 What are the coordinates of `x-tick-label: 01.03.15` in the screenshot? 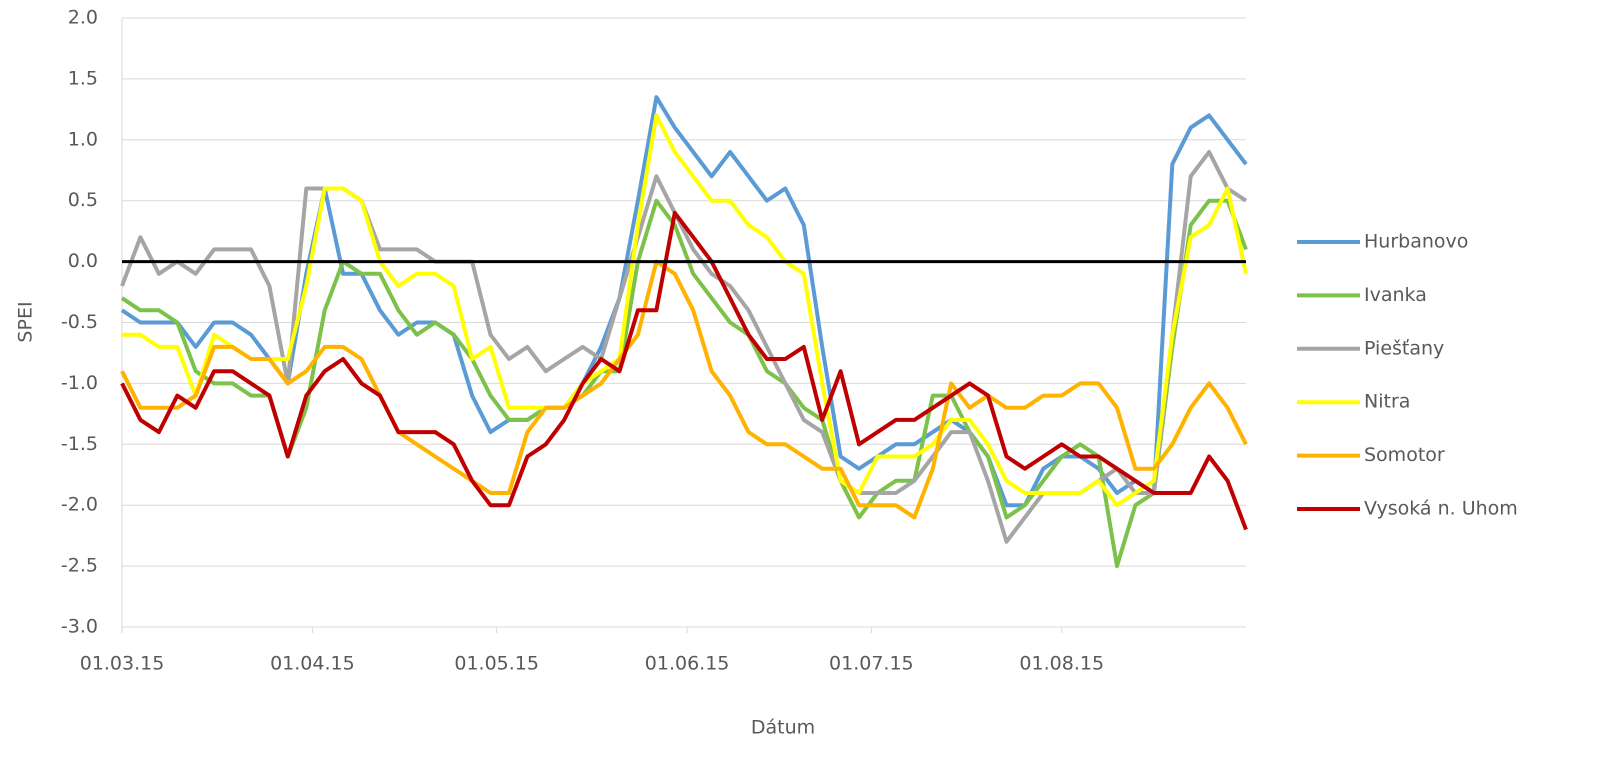 It's located at (122, 664).